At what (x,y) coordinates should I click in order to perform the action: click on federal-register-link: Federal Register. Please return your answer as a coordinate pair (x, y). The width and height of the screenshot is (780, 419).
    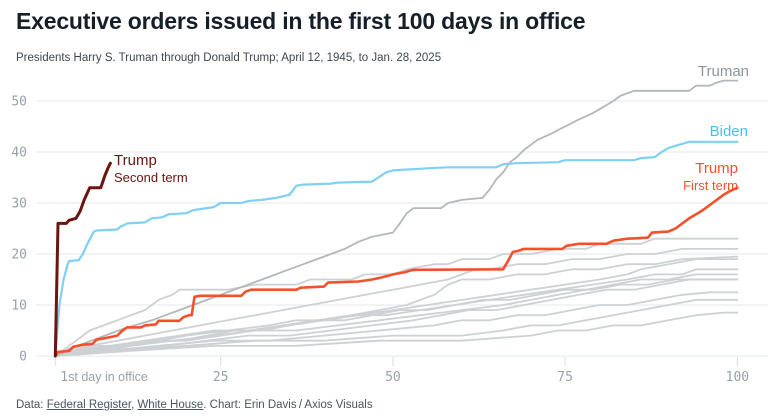
    Looking at the image, I should click on (89, 405).